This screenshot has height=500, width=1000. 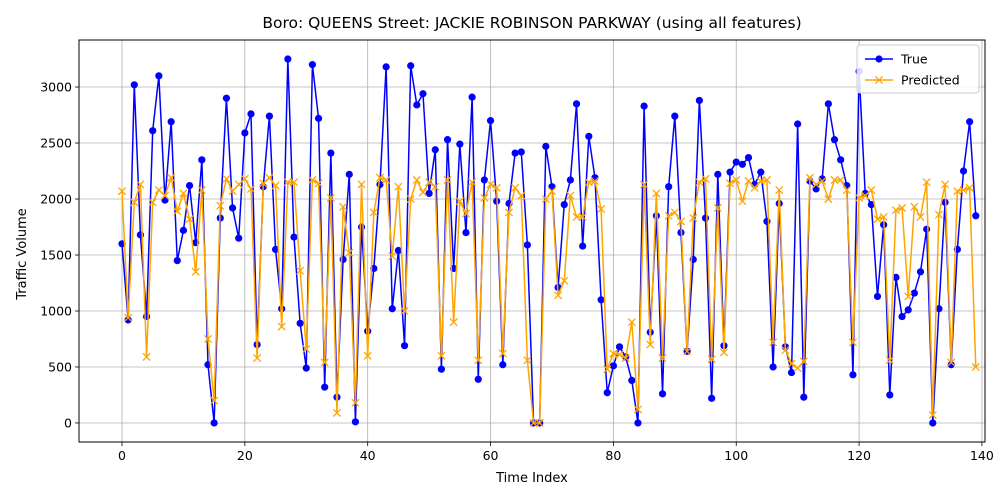 What do you see at coordinates (531, 478) in the screenshot?
I see `x-axis-title: Time Index` at bounding box center [531, 478].